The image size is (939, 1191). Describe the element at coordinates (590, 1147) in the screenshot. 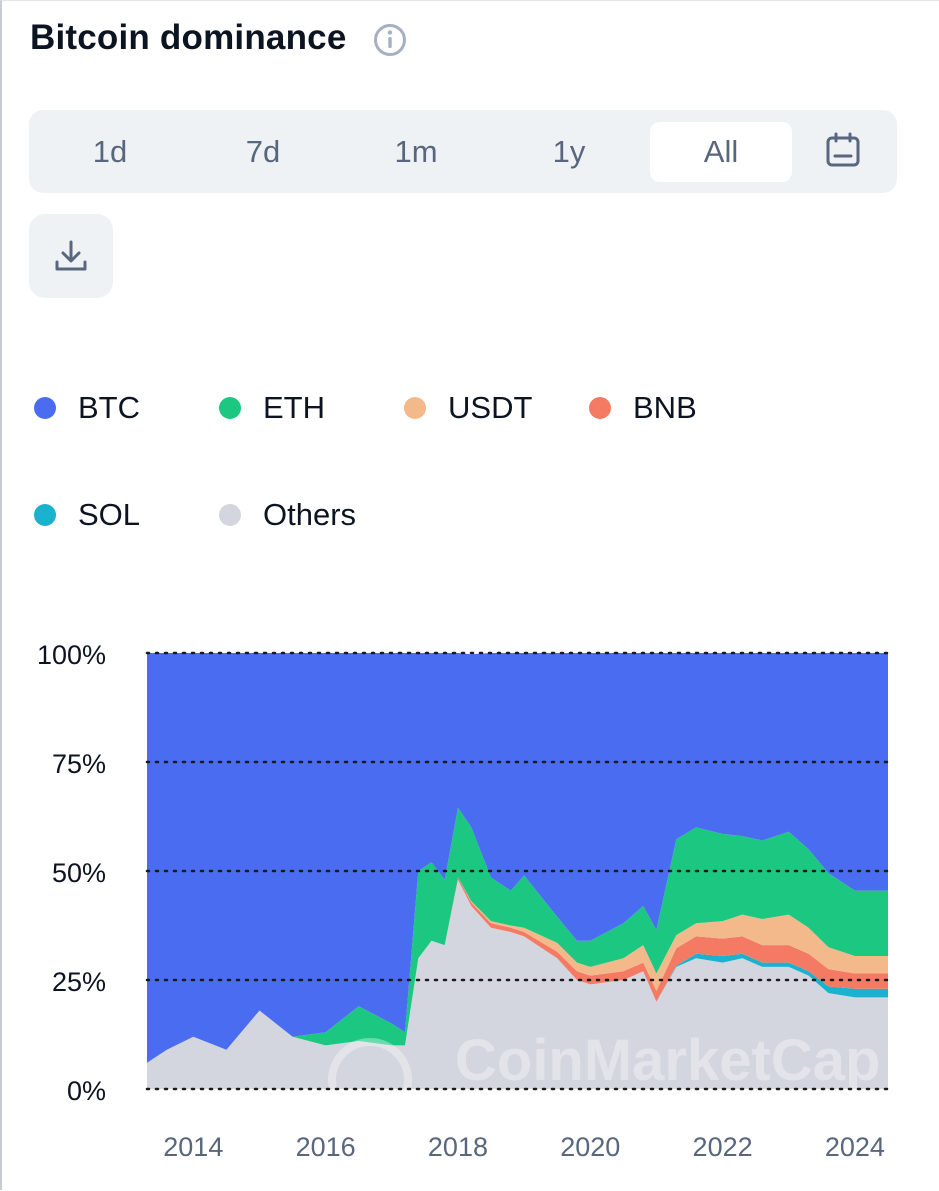

I see `x-tick-label: 2020` at that location.